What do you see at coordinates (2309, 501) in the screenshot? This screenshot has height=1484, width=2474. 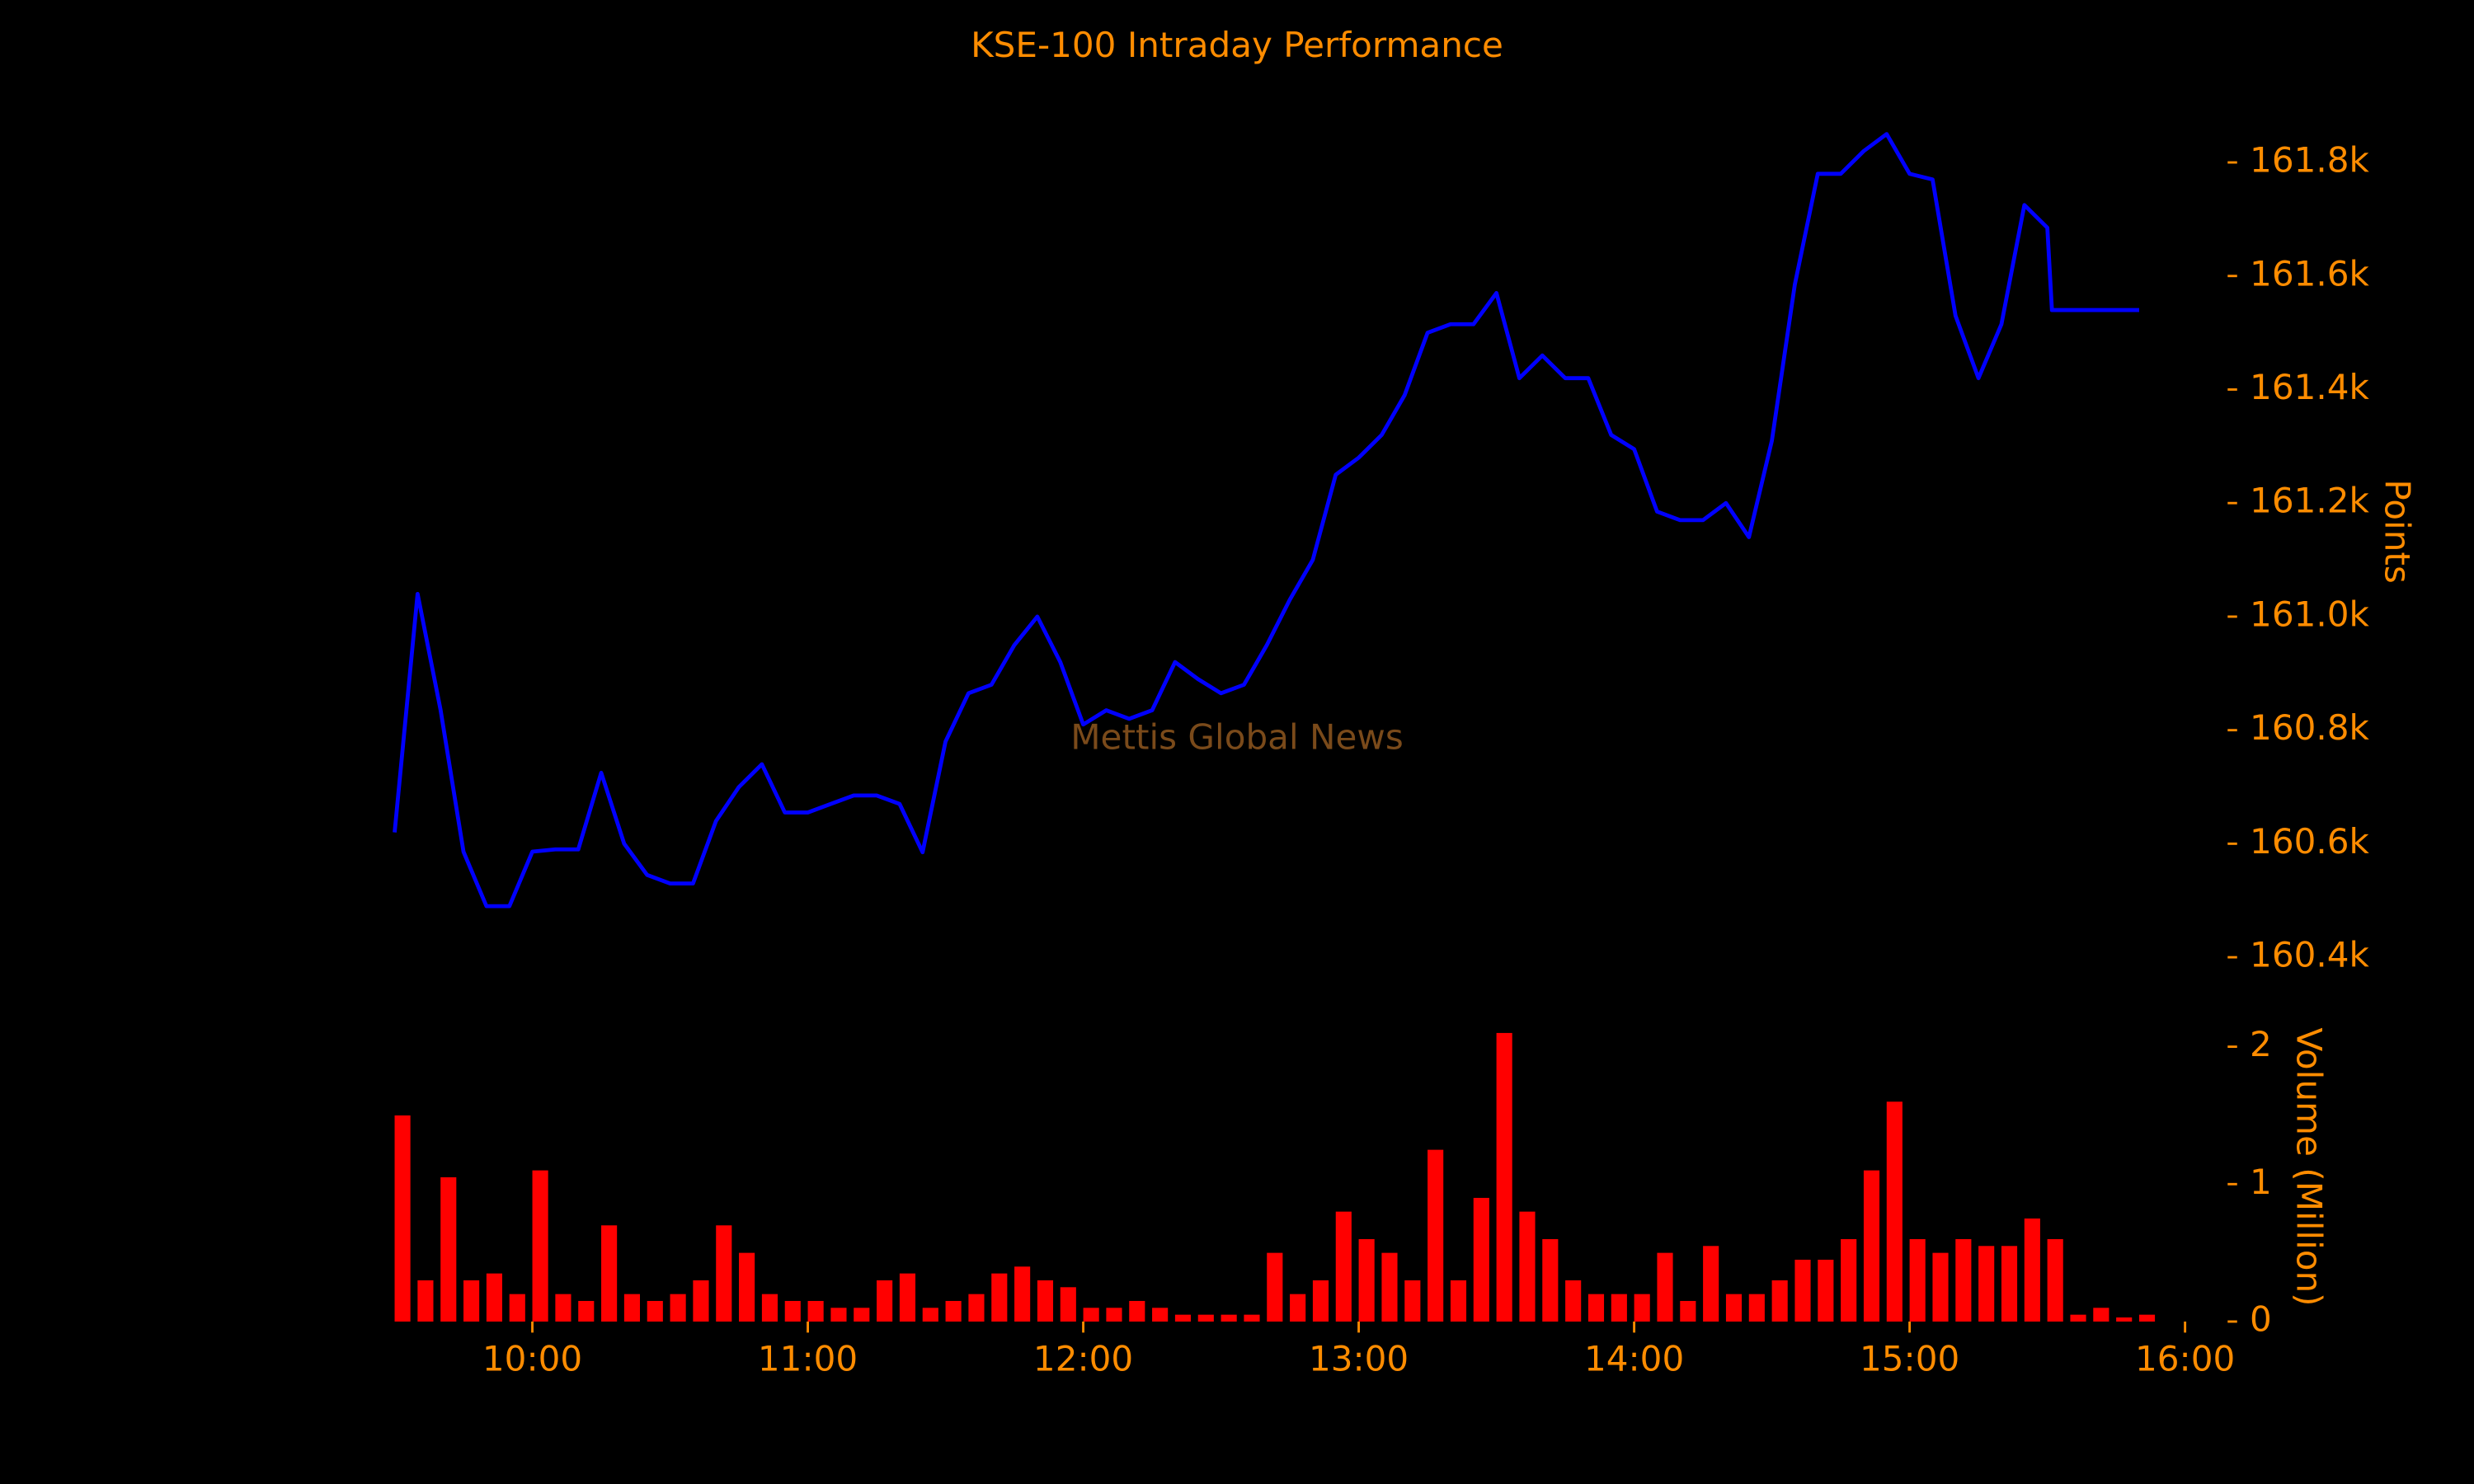 I see `y-tick-label: 161.2k` at bounding box center [2309, 501].